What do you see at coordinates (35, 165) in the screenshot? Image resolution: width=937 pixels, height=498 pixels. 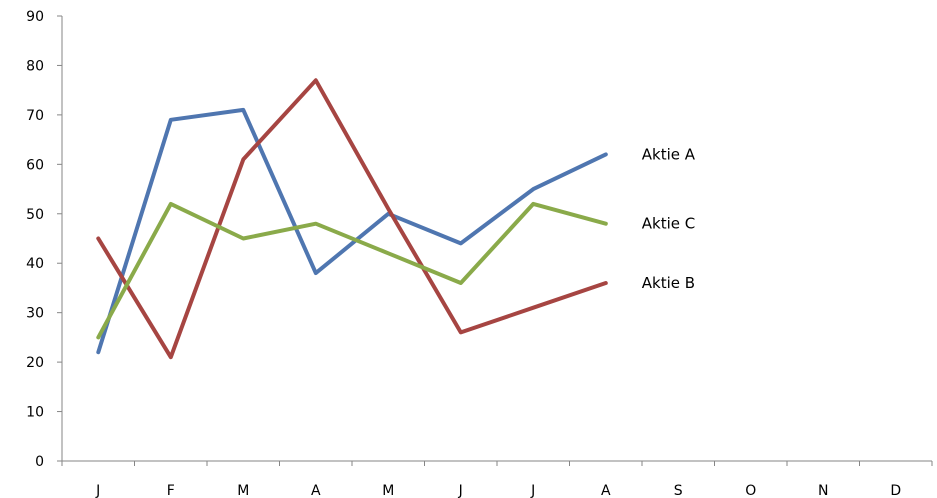 I see `y-tick-label: 60` at bounding box center [35, 165].